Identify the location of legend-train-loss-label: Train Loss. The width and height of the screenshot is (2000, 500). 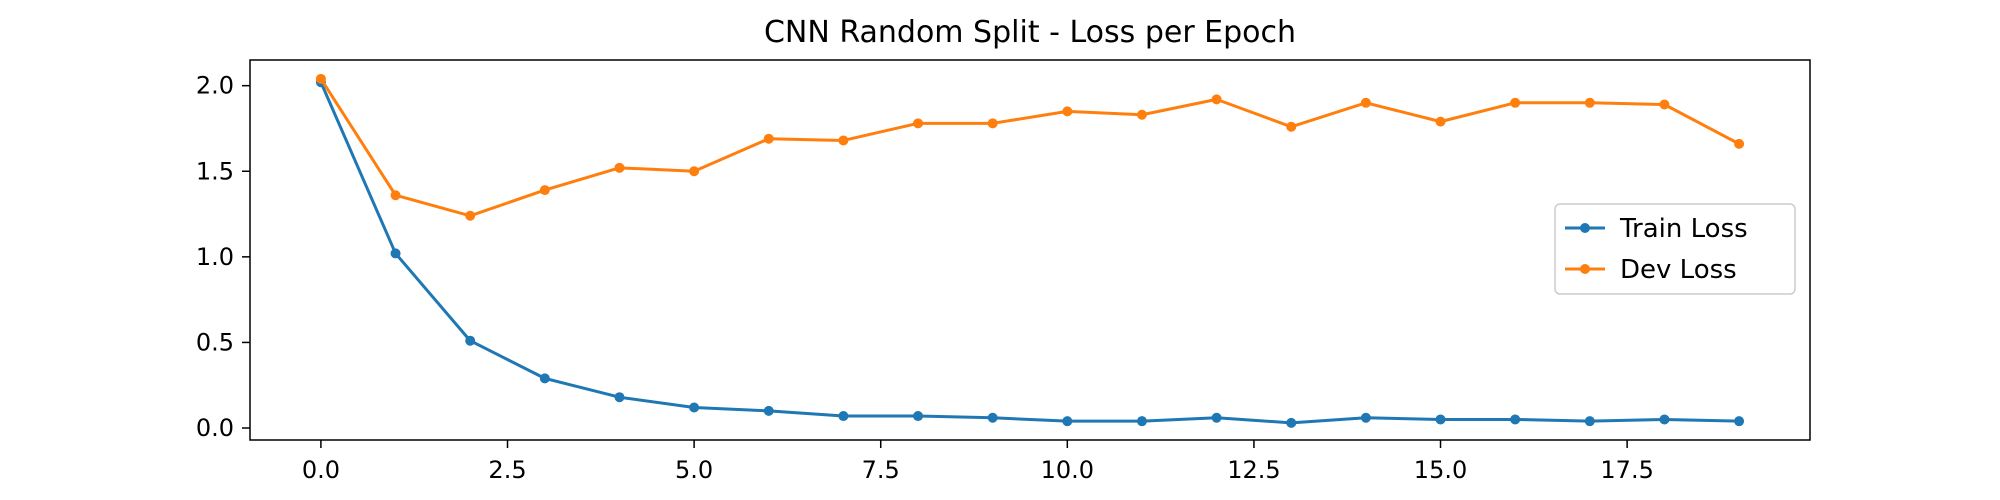
(1683, 229).